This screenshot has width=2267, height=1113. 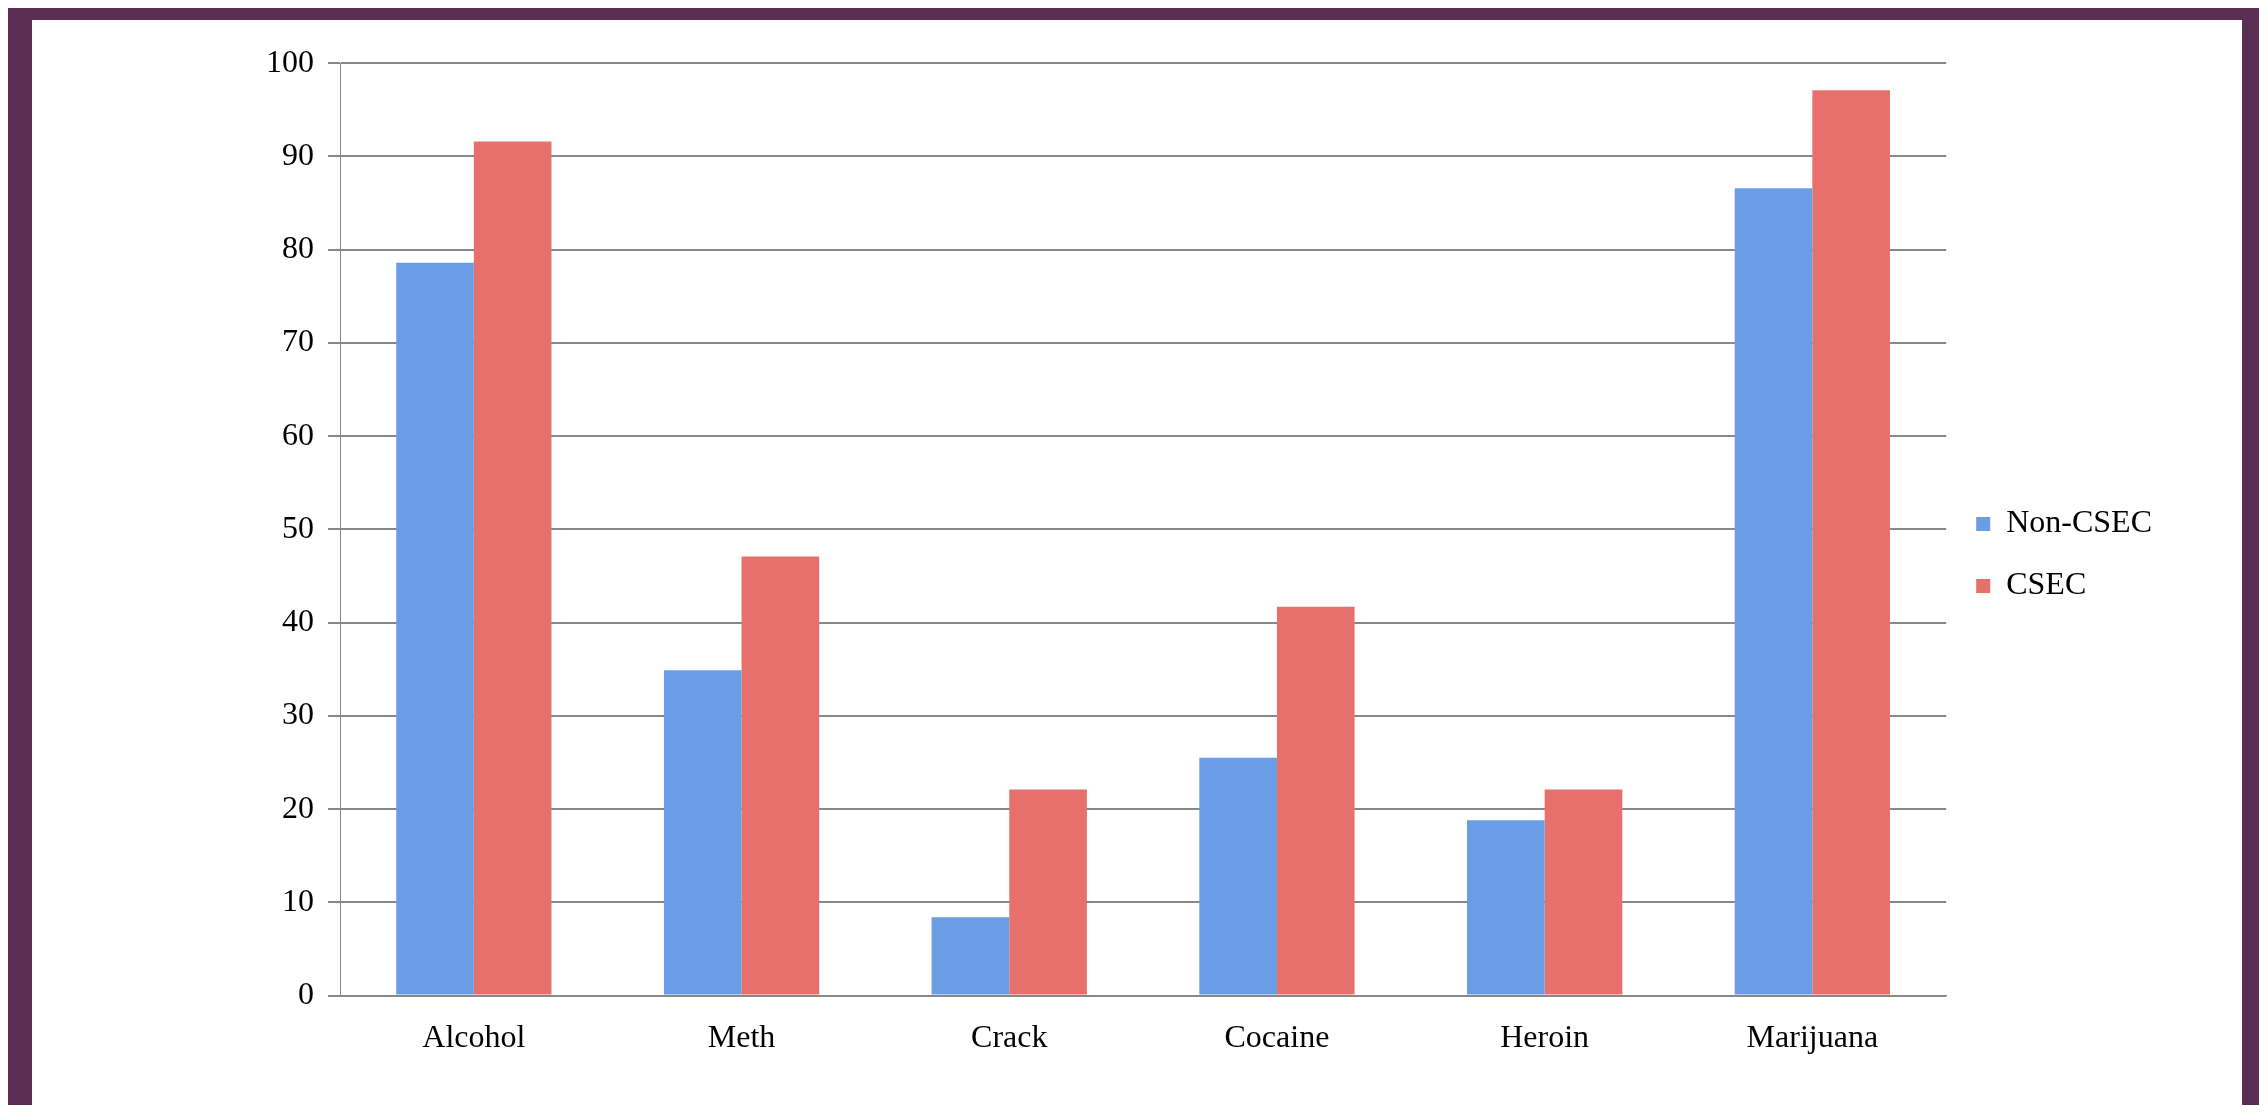 What do you see at coordinates (298, 340) in the screenshot?
I see `y-tick-label: 70` at bounding box center [298, 340].